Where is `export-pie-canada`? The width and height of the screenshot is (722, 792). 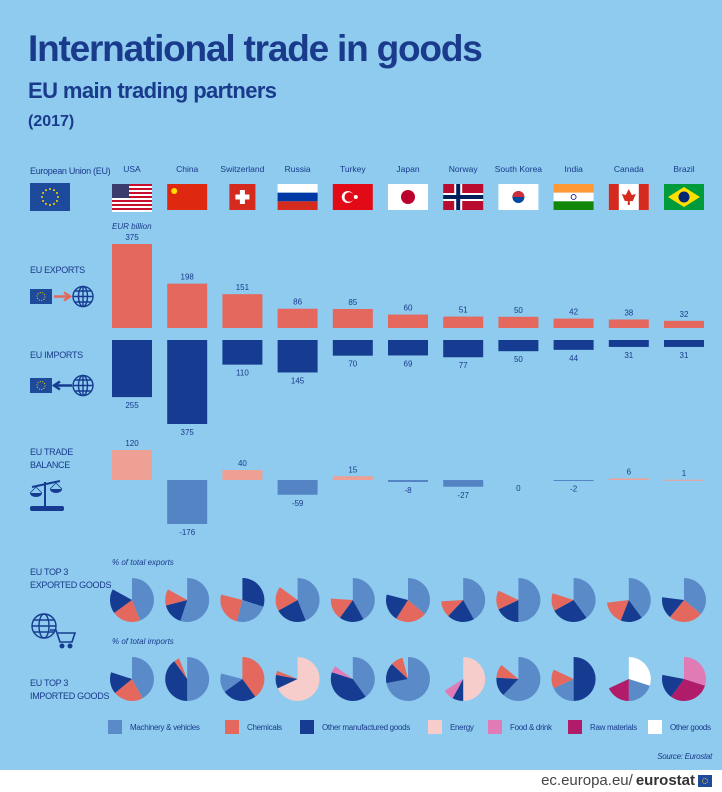 export-pie-canada is located at coordinates (628, 600).